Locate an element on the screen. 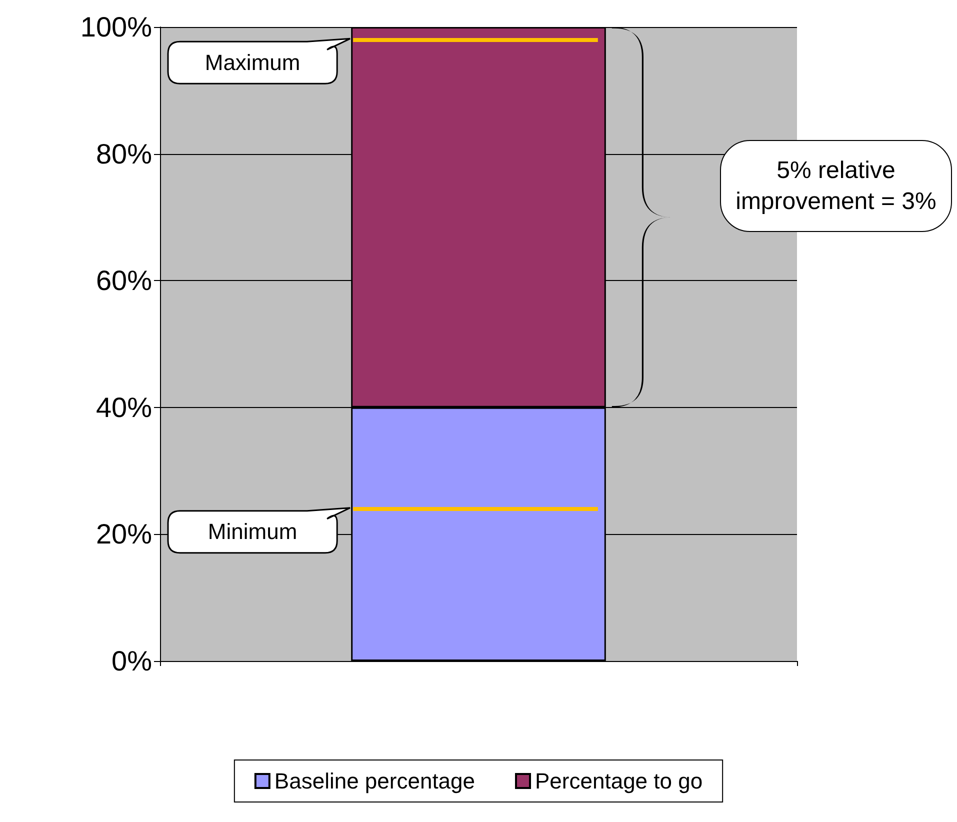  annotation: 5% relative improvement = 3% is located at coordinates (836, 186).